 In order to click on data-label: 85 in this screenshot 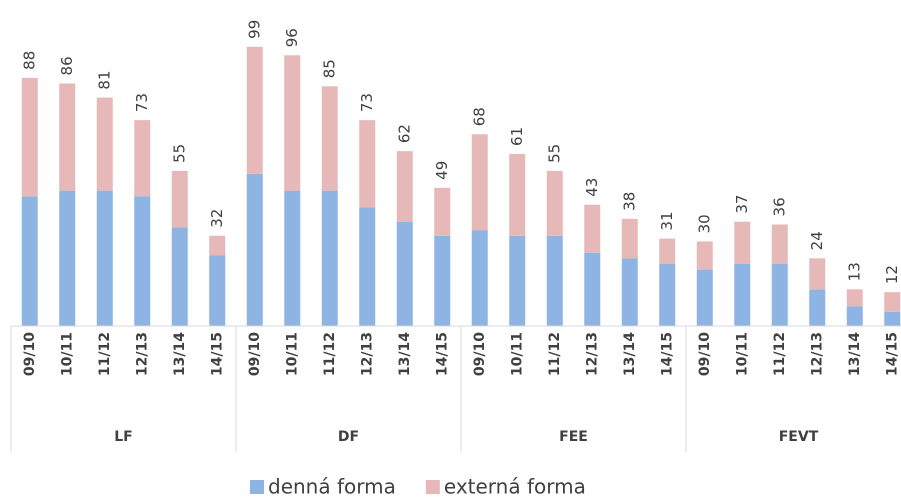, I will do `click(329, 68)`.